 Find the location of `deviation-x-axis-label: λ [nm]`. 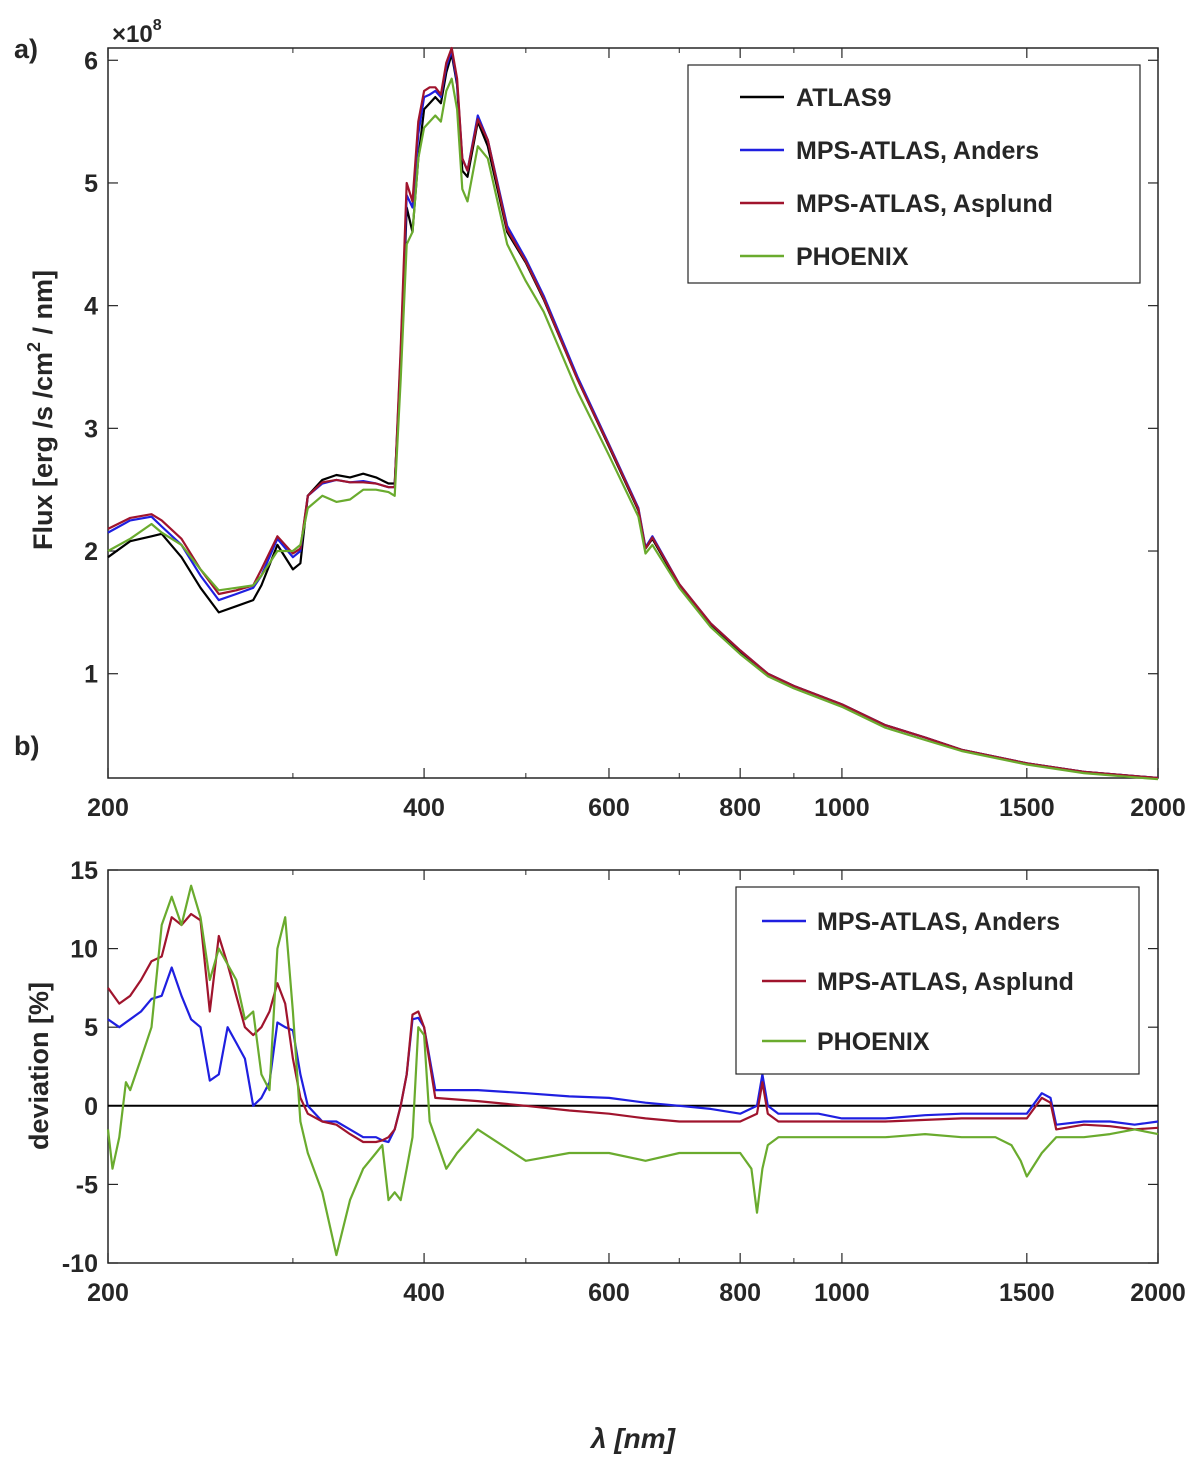

deviation-x-axis-label: λ [nm] is located at coordinates (633, 1438).